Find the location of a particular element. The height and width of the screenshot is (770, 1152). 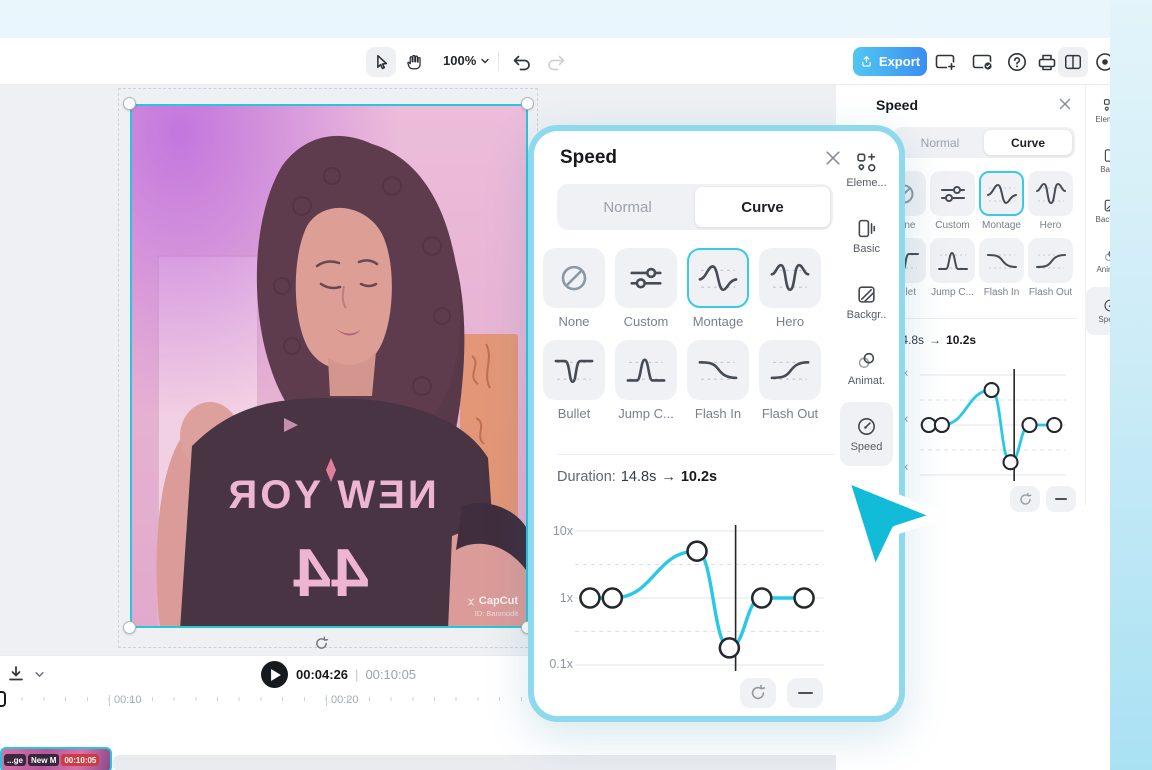

none-icon is located at coordinates (574, 278).